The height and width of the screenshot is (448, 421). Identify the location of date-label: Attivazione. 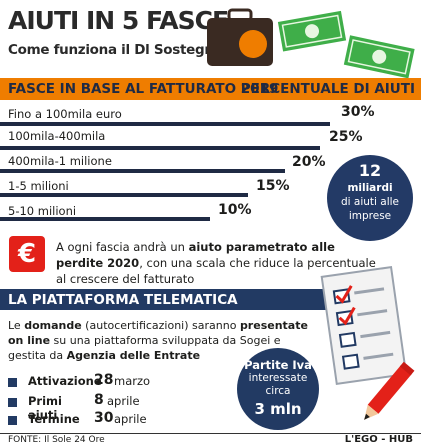
(65, 381).